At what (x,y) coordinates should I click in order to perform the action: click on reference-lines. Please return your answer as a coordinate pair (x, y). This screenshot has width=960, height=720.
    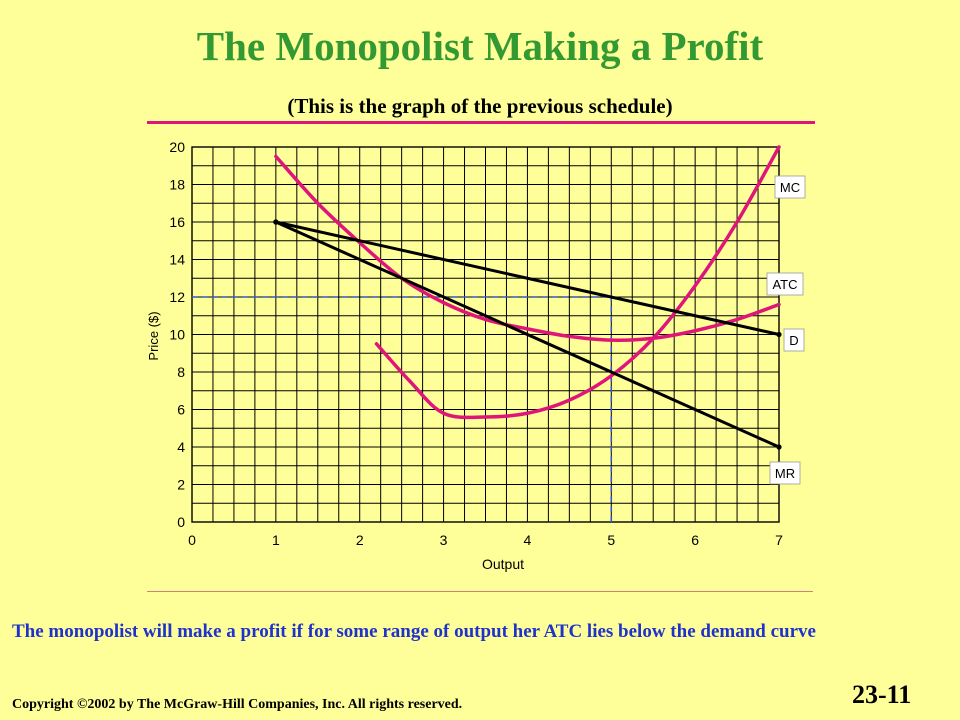
    Looking at the image, I should click on (402, 409).